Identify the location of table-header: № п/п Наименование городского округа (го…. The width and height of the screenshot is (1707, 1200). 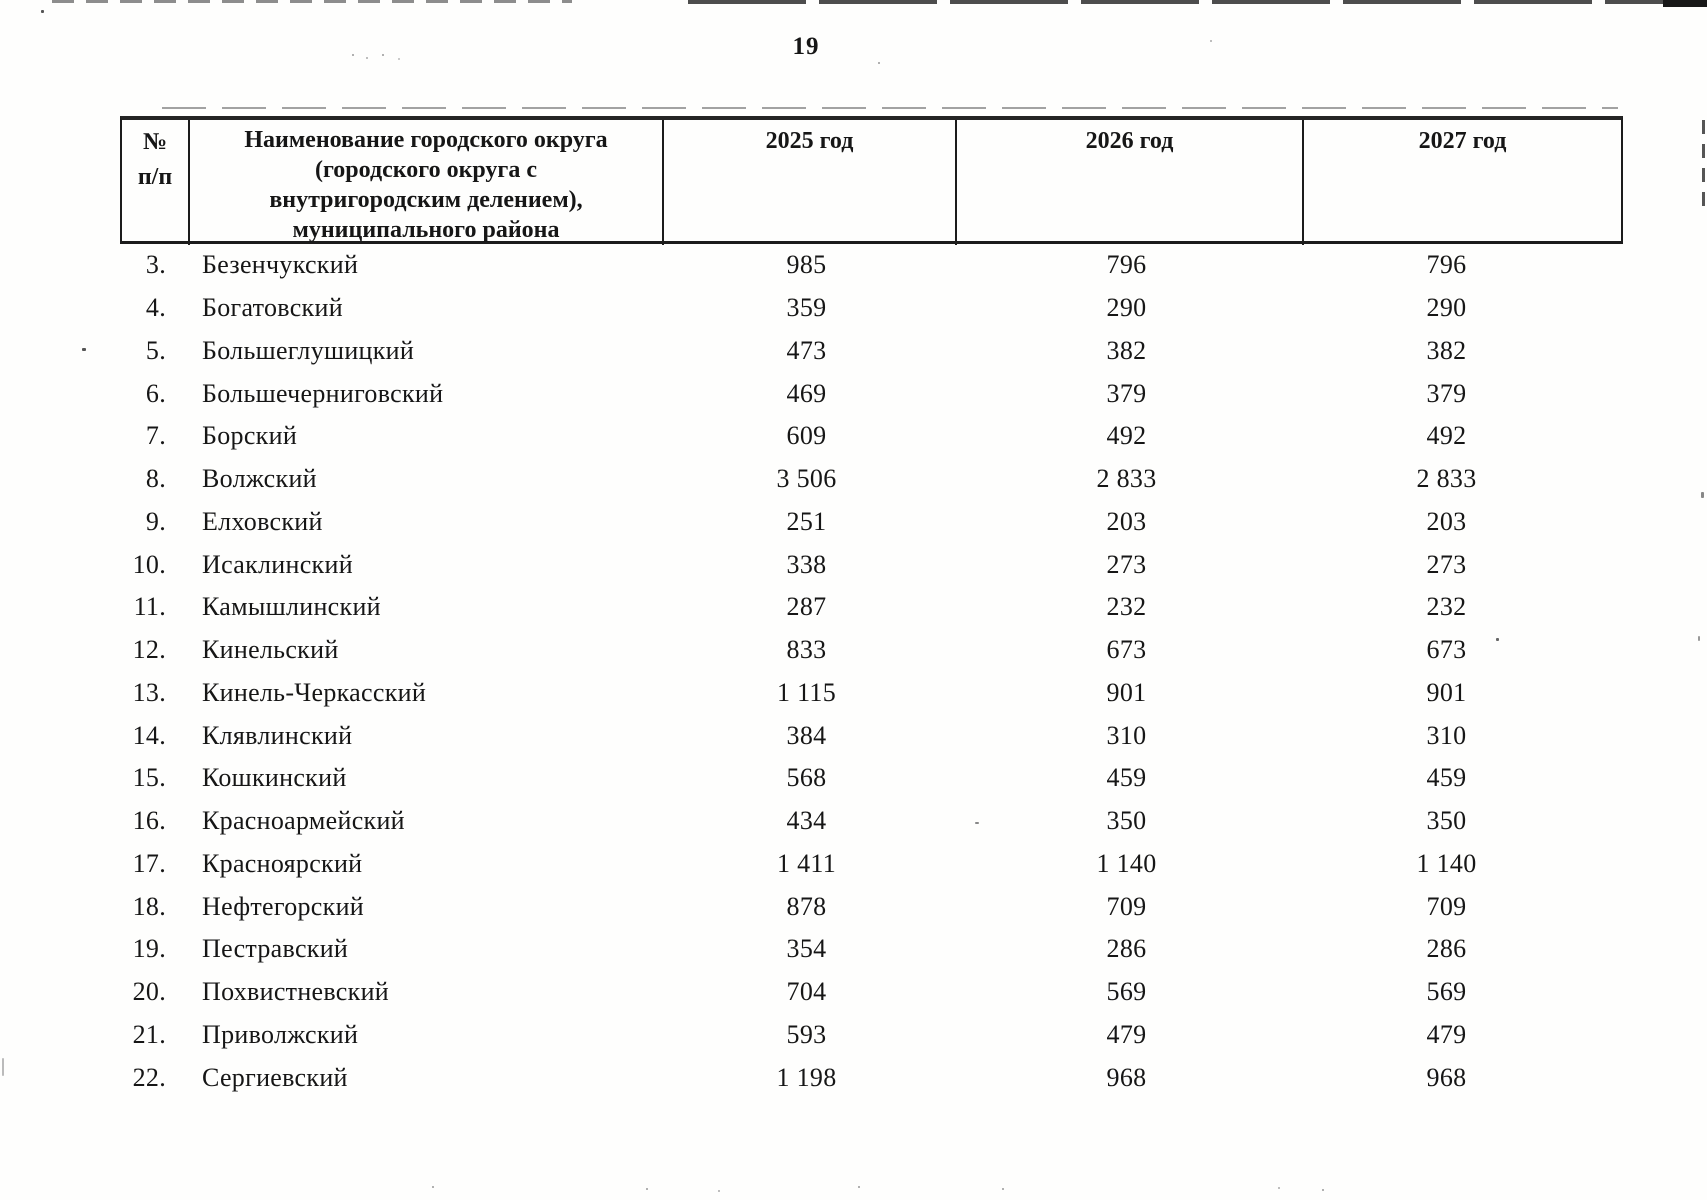
(871, 180).